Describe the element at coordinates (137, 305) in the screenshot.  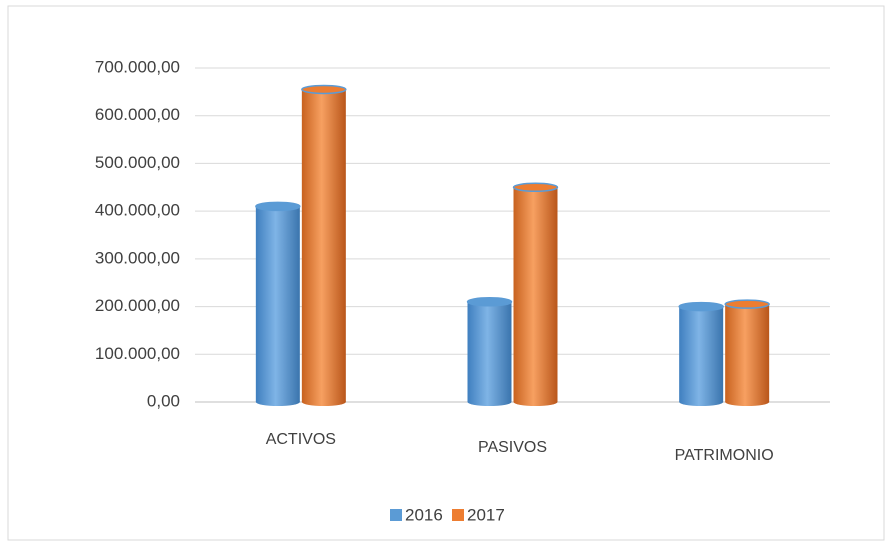
I see `y-tick-label: 200.000,00` at that location.